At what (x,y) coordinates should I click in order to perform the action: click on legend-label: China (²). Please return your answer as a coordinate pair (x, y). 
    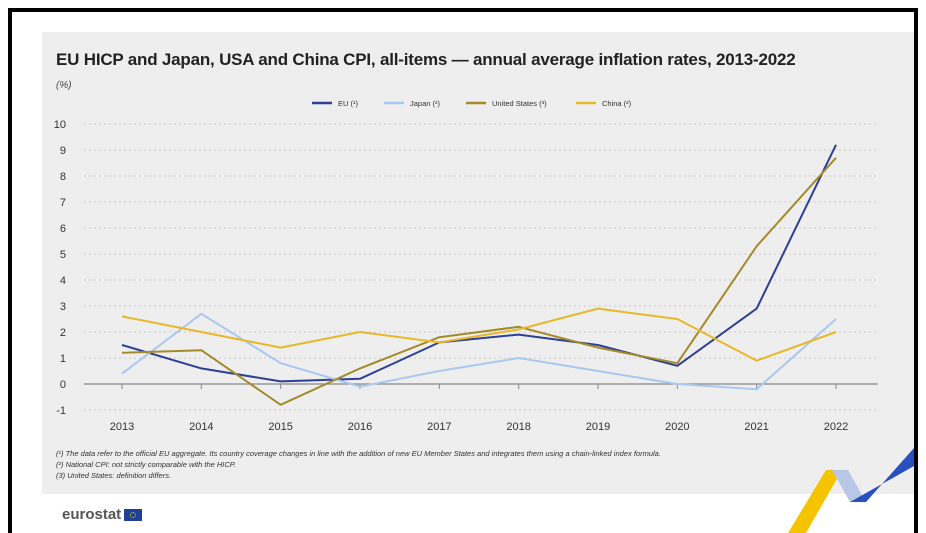
    Looking at the image, I should click on (617, 103).